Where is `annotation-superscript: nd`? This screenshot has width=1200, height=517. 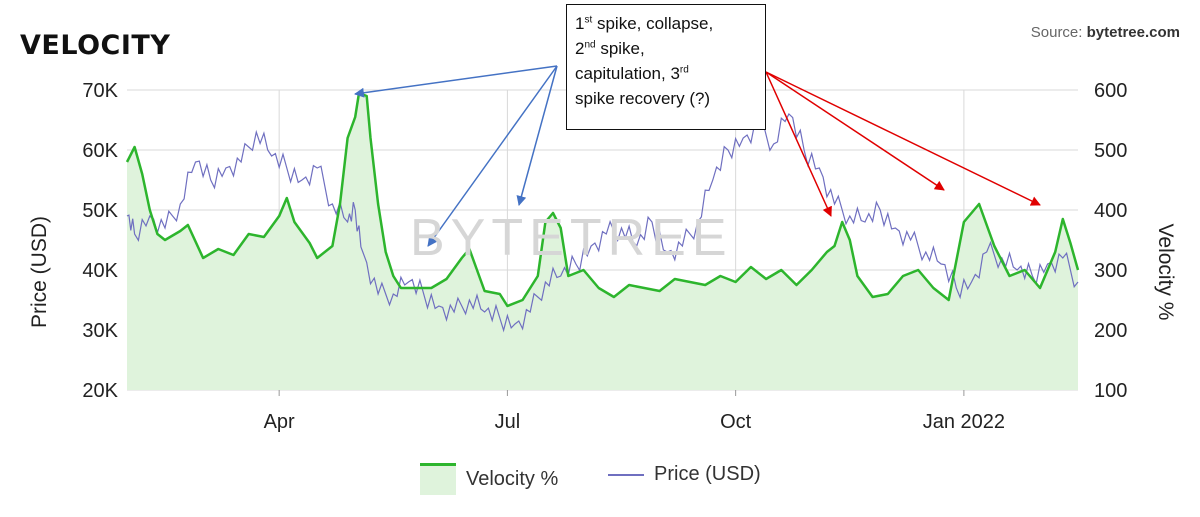
annotation-superscript: nd is located at coordinates (590, 45).